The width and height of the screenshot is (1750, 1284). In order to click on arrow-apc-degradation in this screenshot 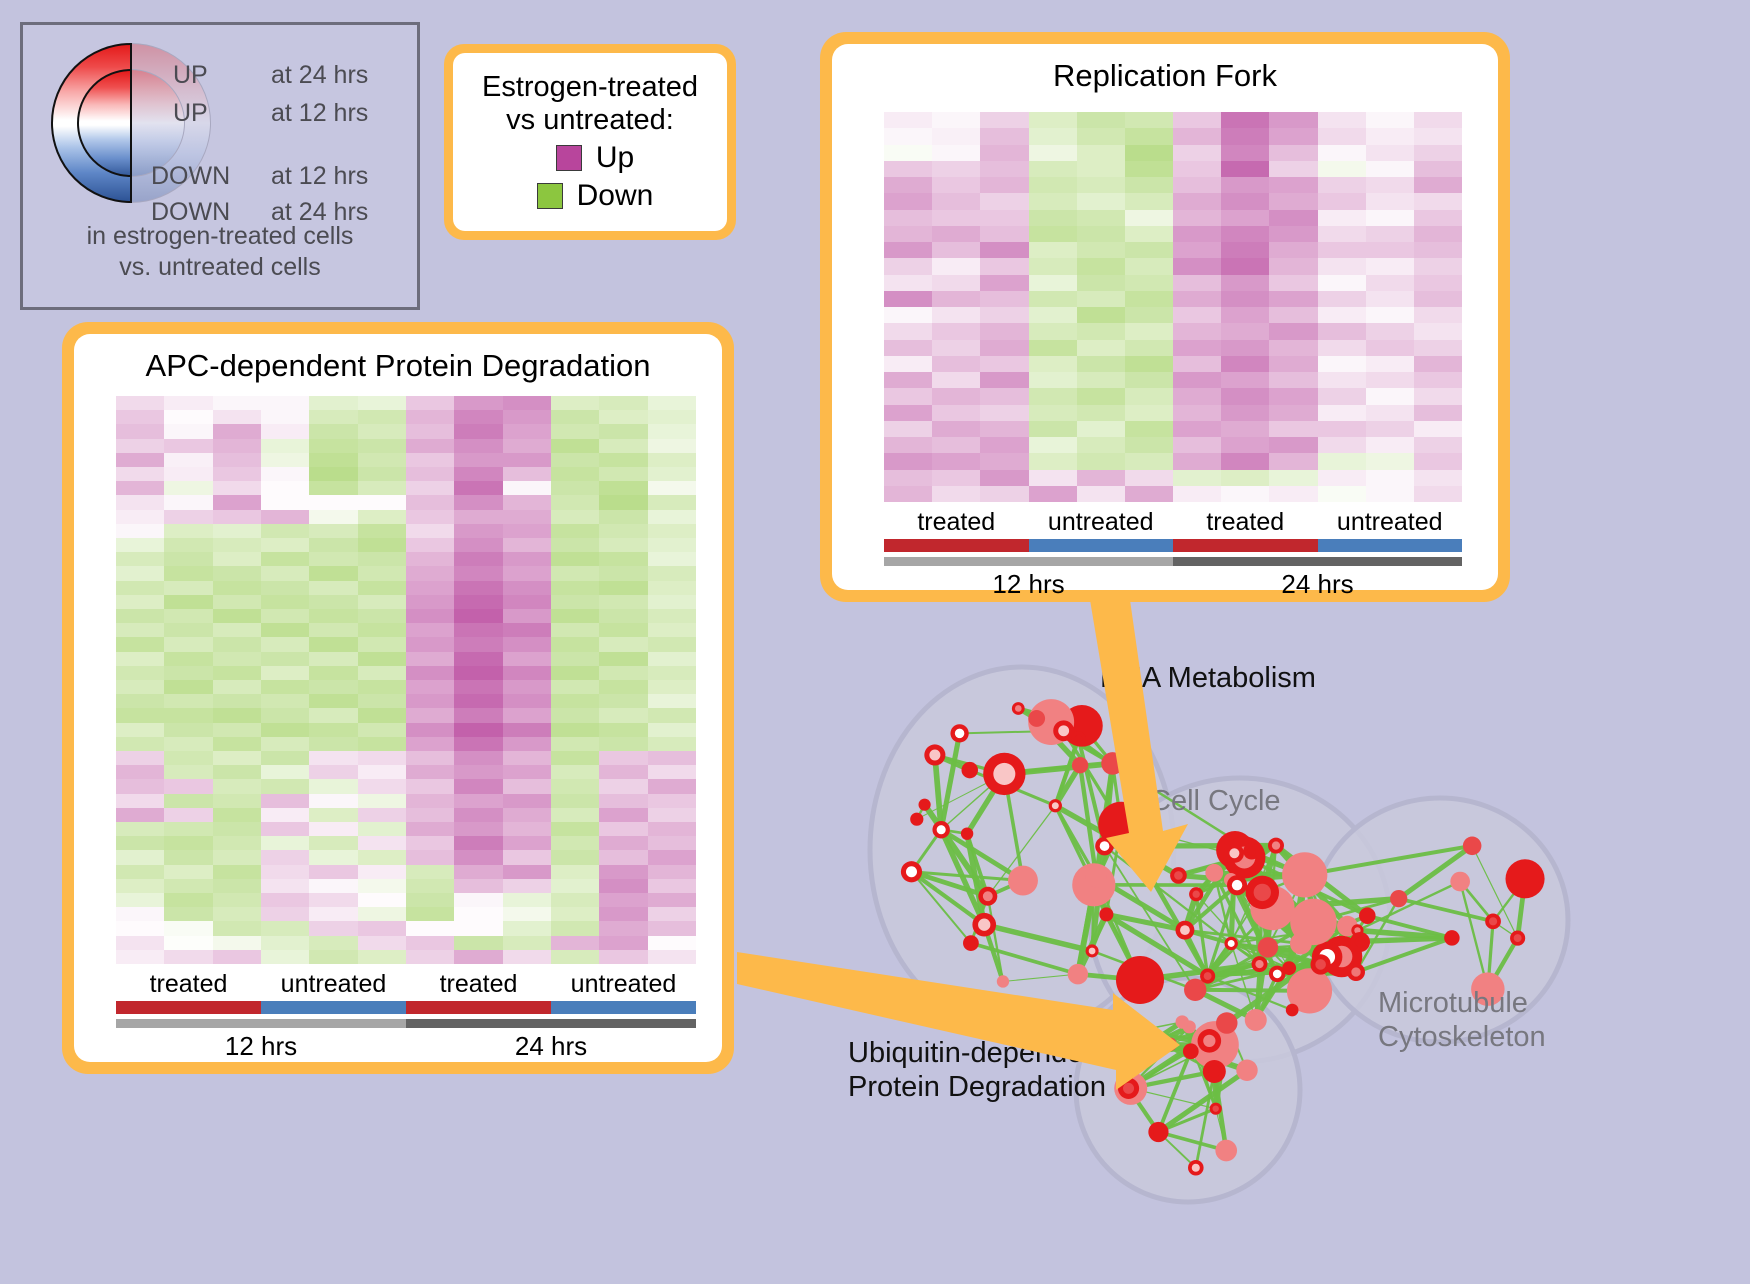, I will do `click(958, 1021)`.